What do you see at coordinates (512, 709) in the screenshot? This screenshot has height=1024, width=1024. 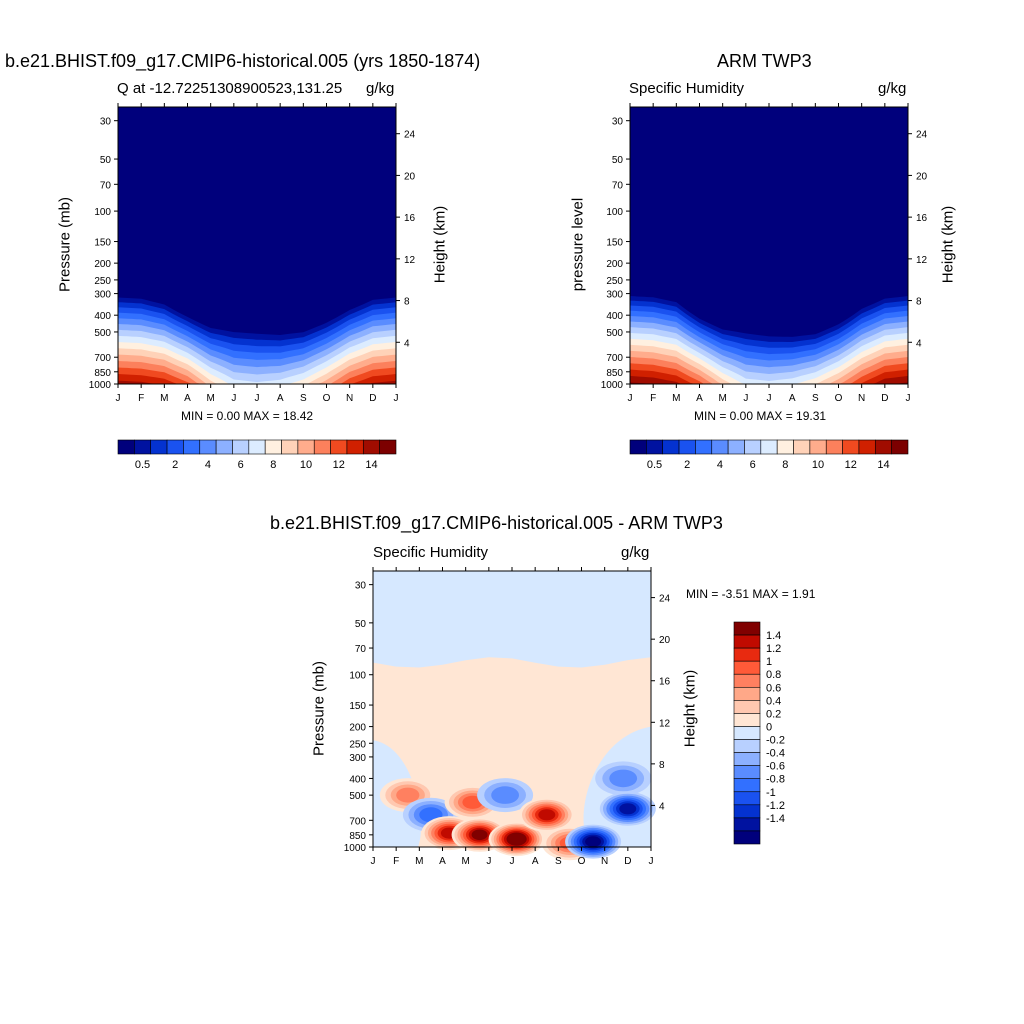 I see `chart3-frame` at bounding box center [512, 709].